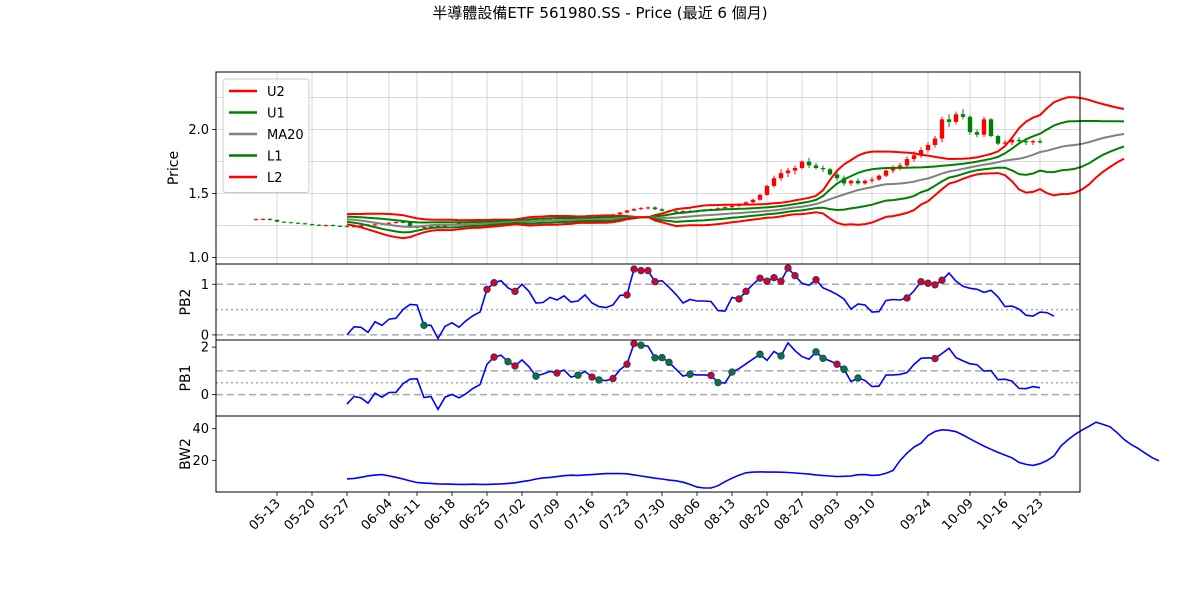  Describe the element at coordinates (200, 461) in the screenshot. I see `y-tick-label: 20` at that location.